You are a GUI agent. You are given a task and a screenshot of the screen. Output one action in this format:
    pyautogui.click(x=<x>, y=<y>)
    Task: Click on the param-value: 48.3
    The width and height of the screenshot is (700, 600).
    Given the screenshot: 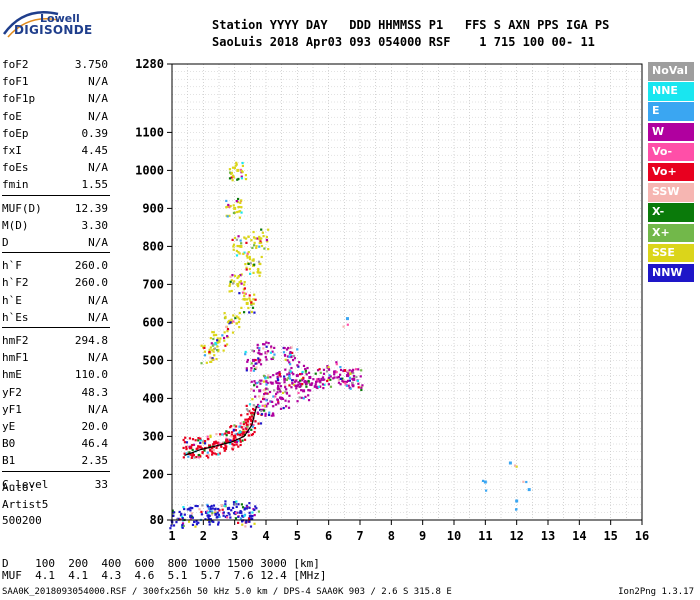 What is the action you would take?
    pyautogui.click(x=95, y=392)
    